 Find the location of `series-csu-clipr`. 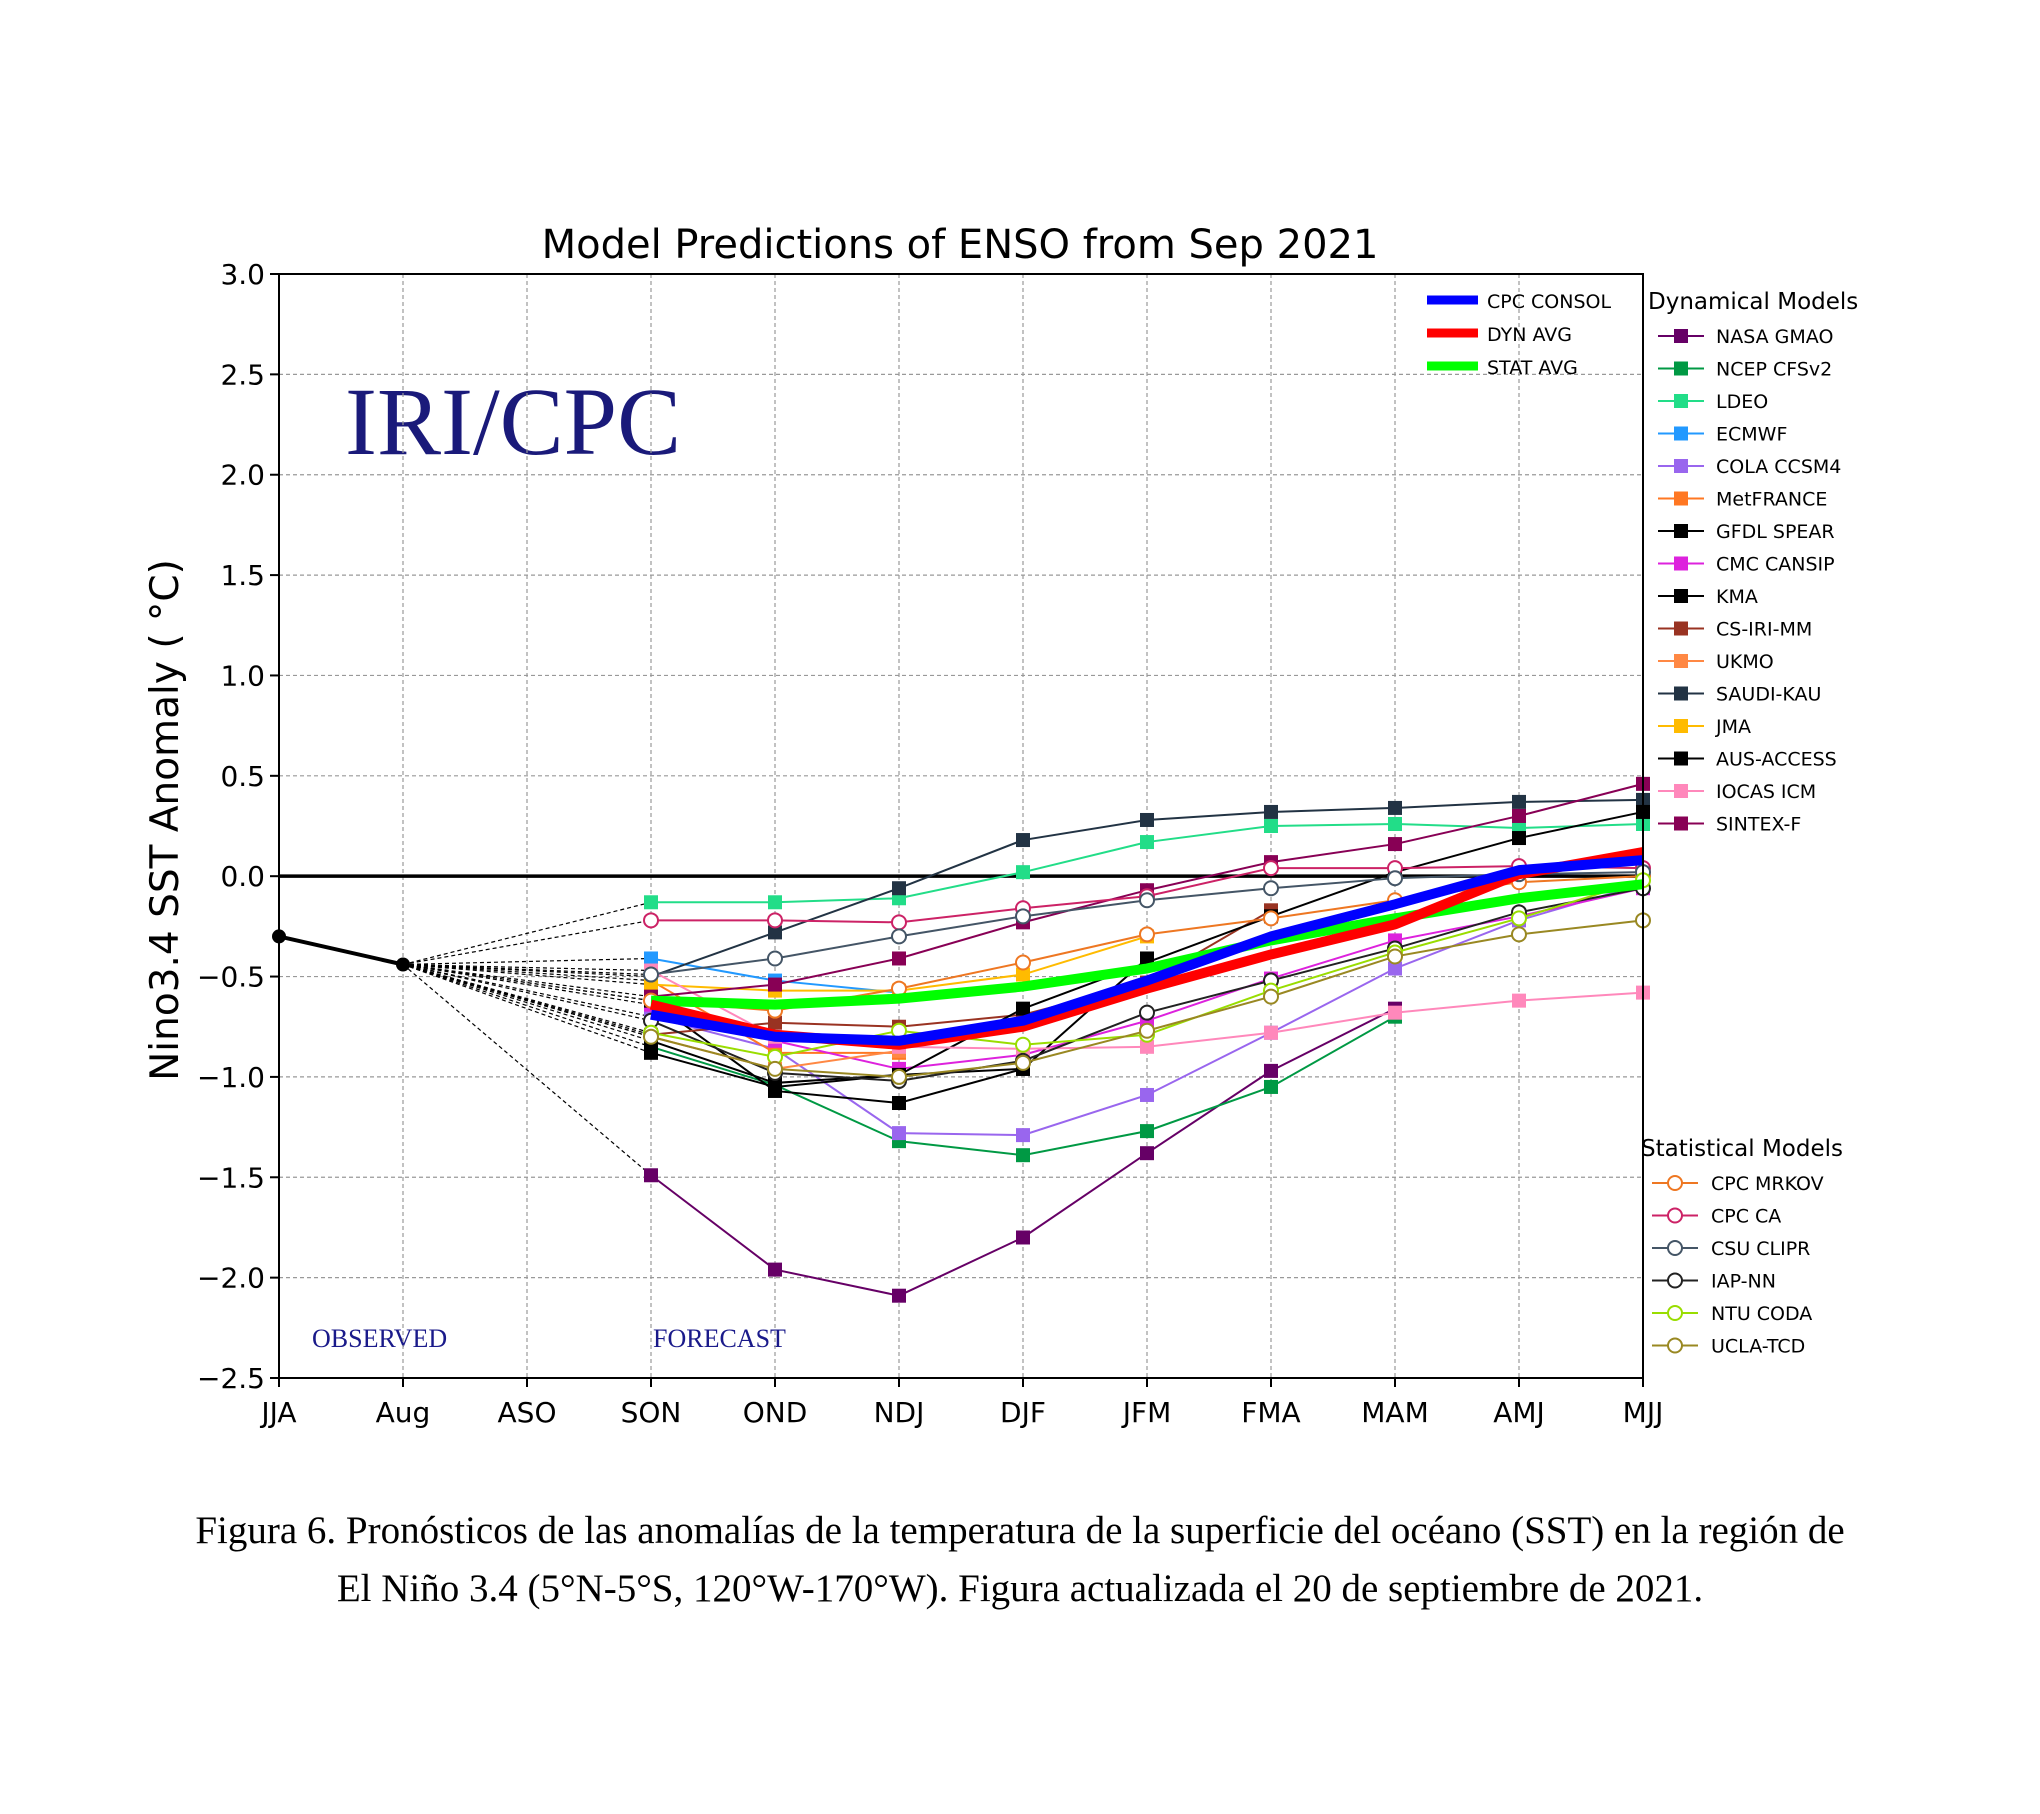

series-csu-clipr is located at coordinates (1147, 923).